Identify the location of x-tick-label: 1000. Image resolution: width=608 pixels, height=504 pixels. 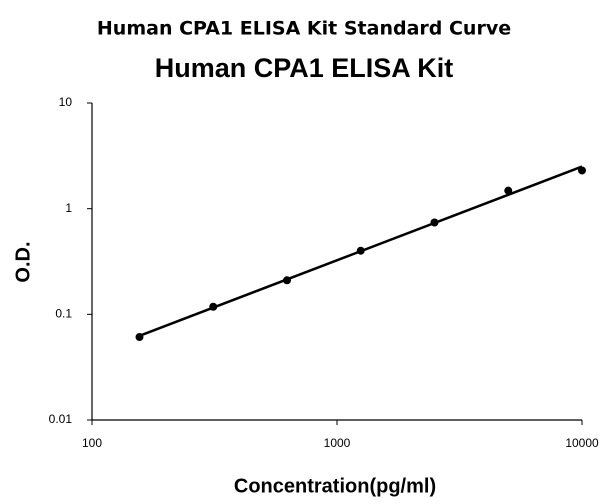
(337, 443).